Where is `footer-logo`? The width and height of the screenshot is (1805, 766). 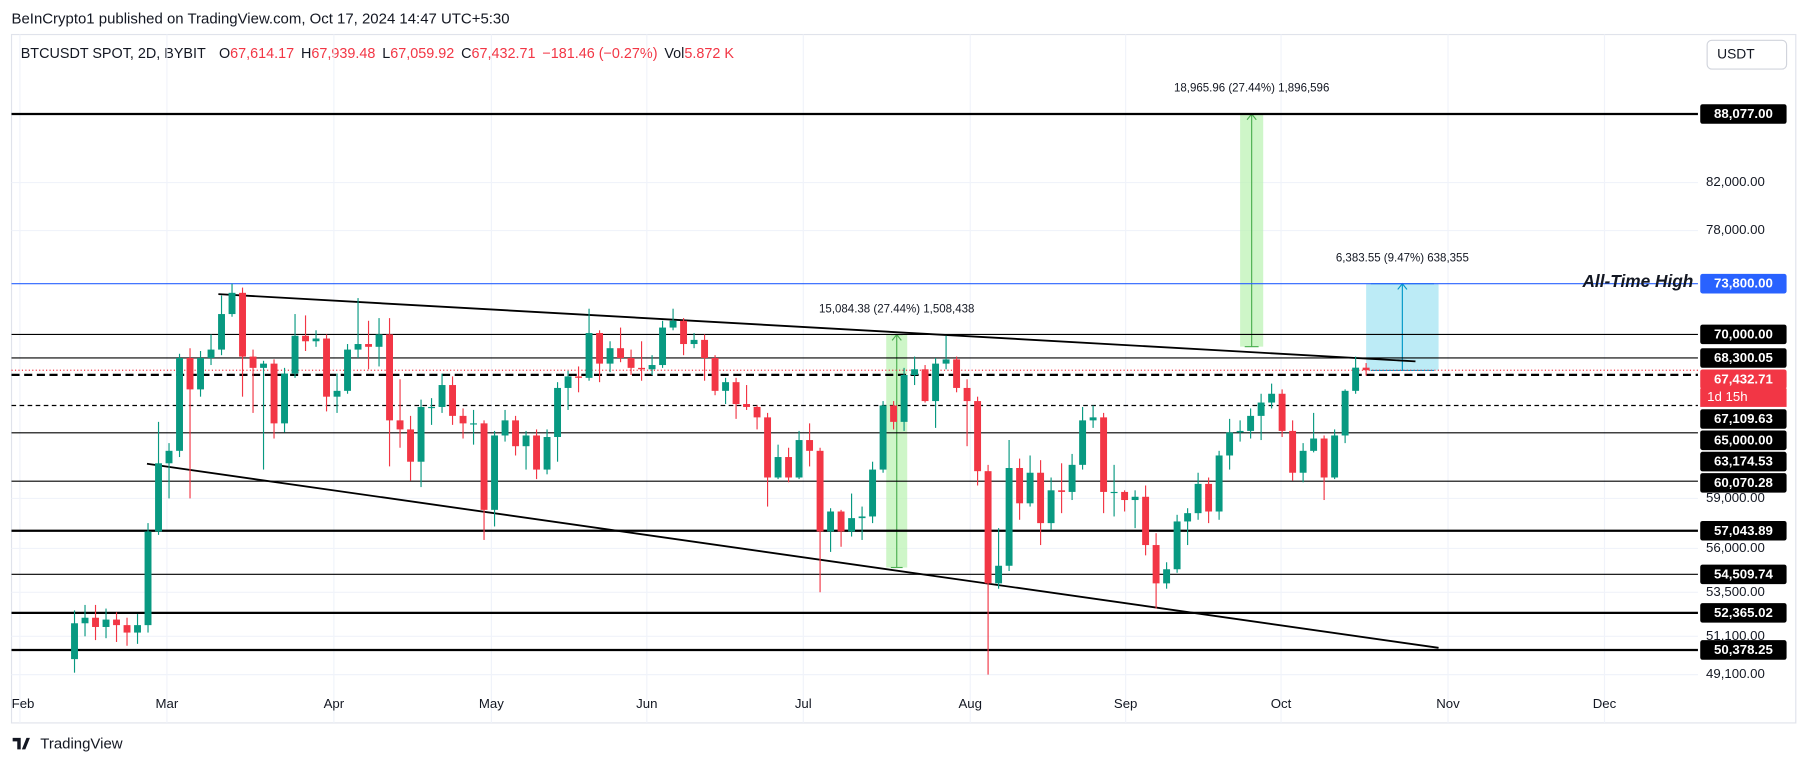 footer-logo is located at coordinates (21, 743).